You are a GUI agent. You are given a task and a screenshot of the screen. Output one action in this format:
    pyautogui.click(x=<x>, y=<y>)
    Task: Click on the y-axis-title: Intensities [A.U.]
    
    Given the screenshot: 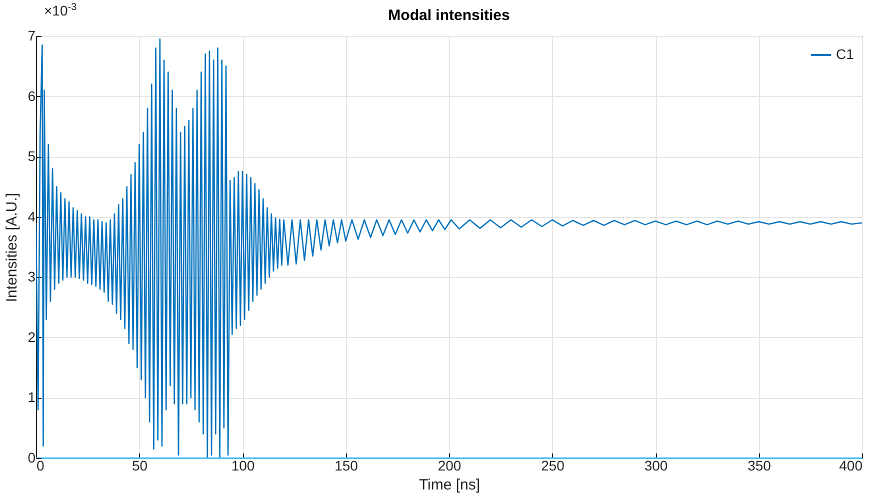 What is the action you would take?
    pyautogui.click(x=12, y=247)
    